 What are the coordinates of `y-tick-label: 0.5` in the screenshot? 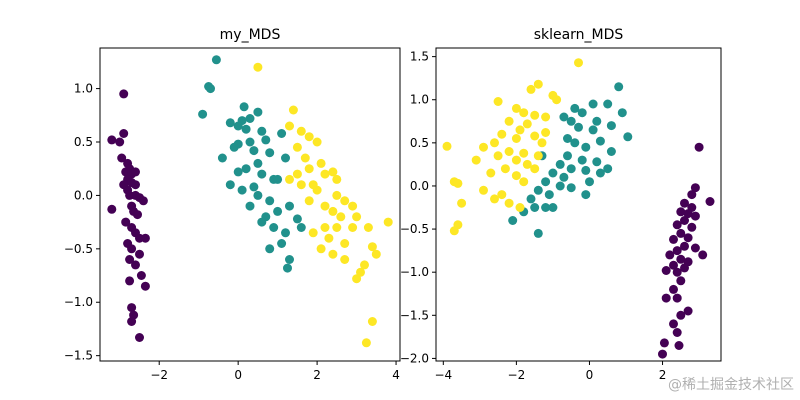 It's located at (83, 142).